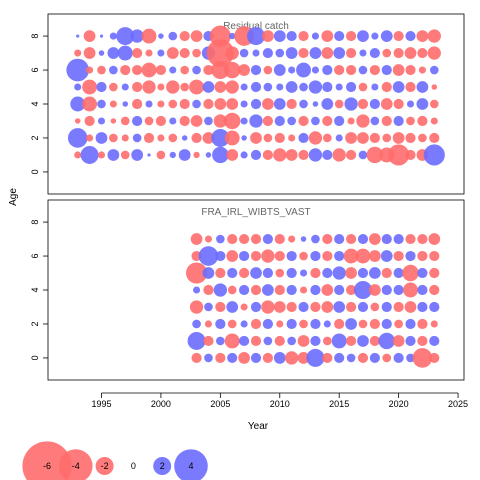  What do you see at coordinates (313, 300) in the screenshot?
I see `bubbles` at bounding box center [313, 300].